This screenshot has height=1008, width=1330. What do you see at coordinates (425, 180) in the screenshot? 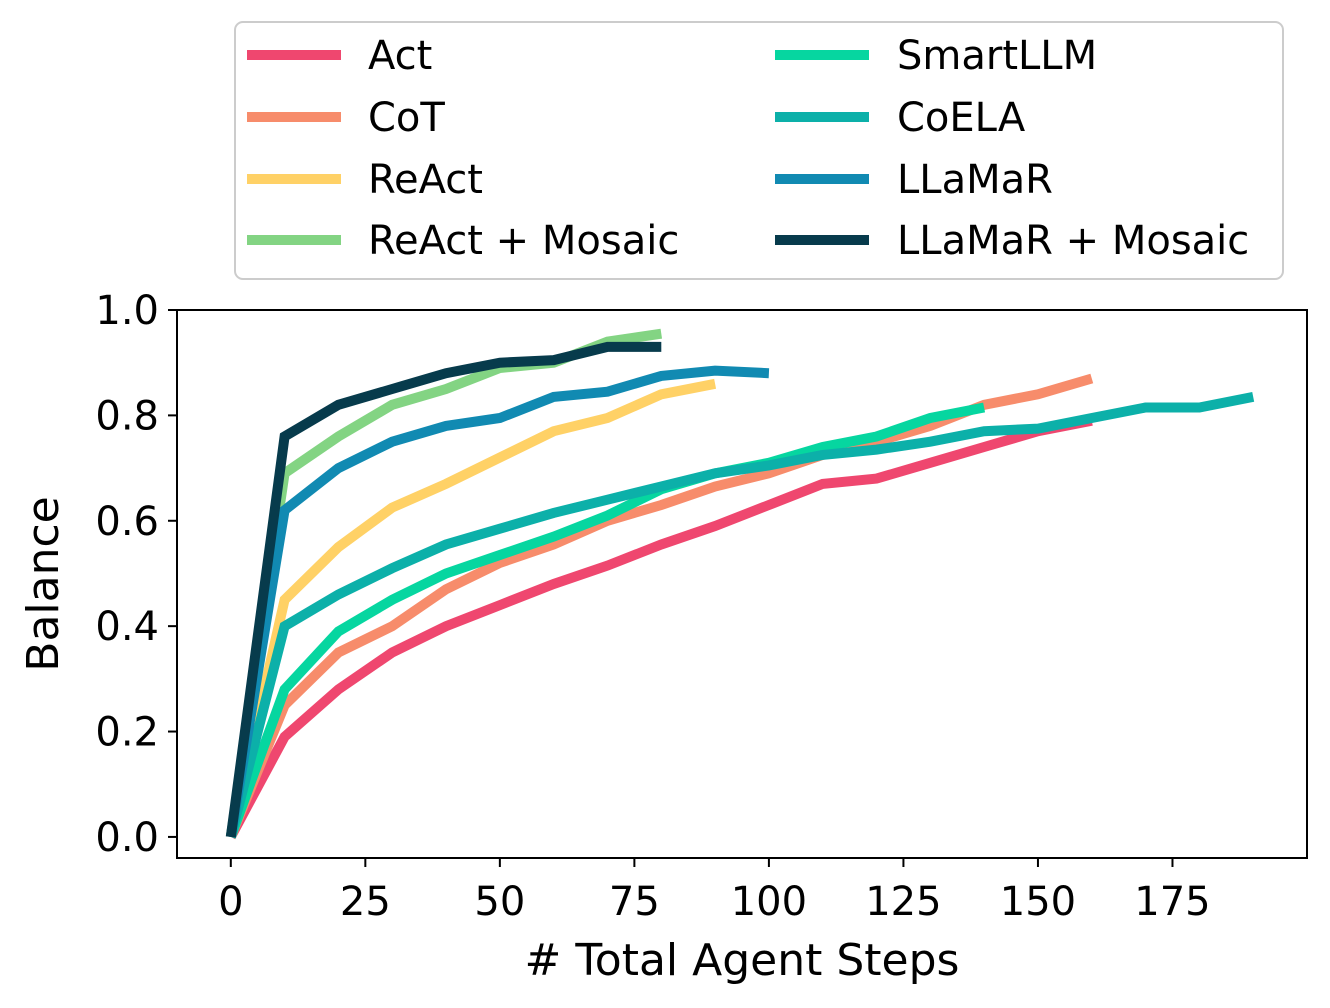
I see `legend-label-react: ReAct` at bounding box center [425, 180].